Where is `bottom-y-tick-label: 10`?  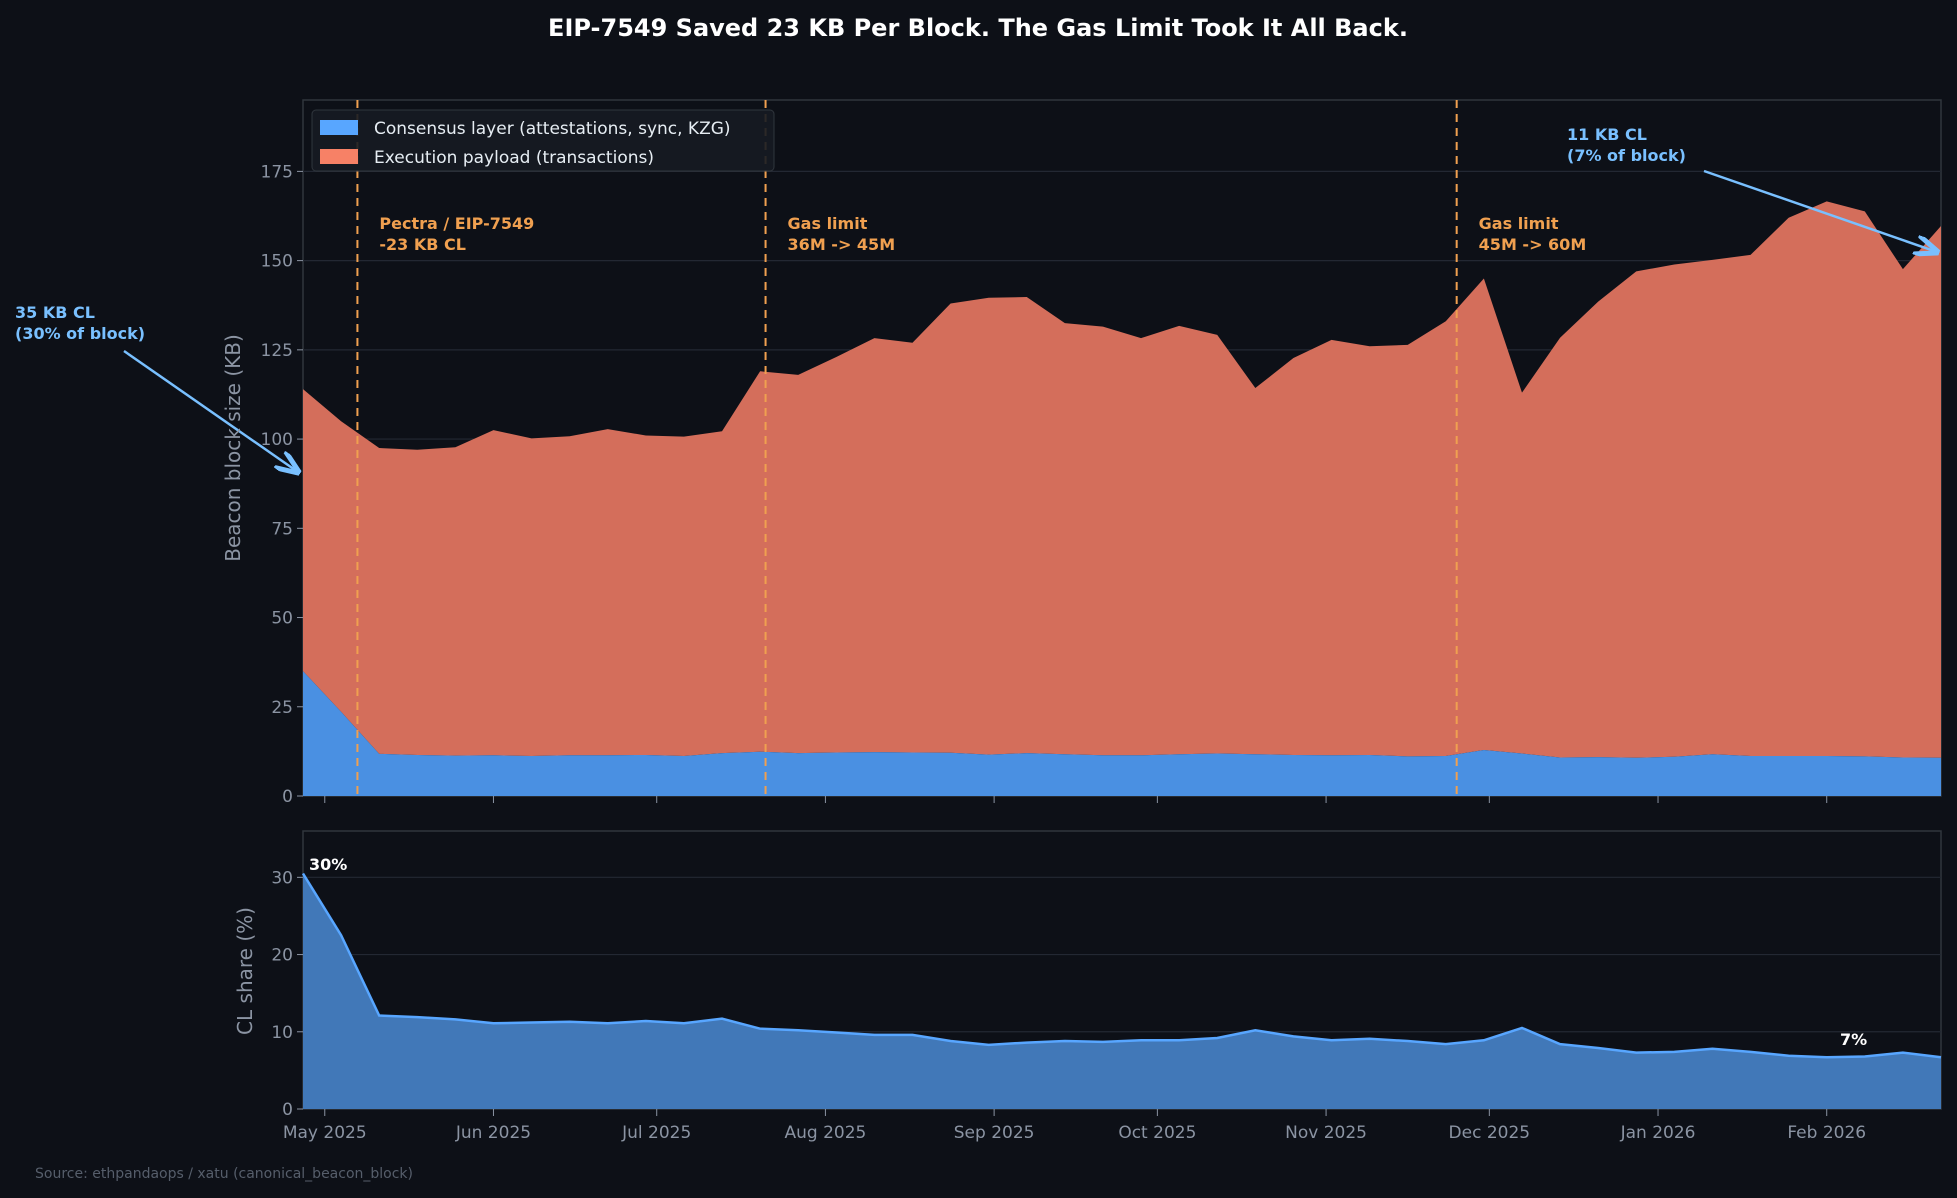
bottom-y-tick-label: 10 is located at coordinates (282, 1033).